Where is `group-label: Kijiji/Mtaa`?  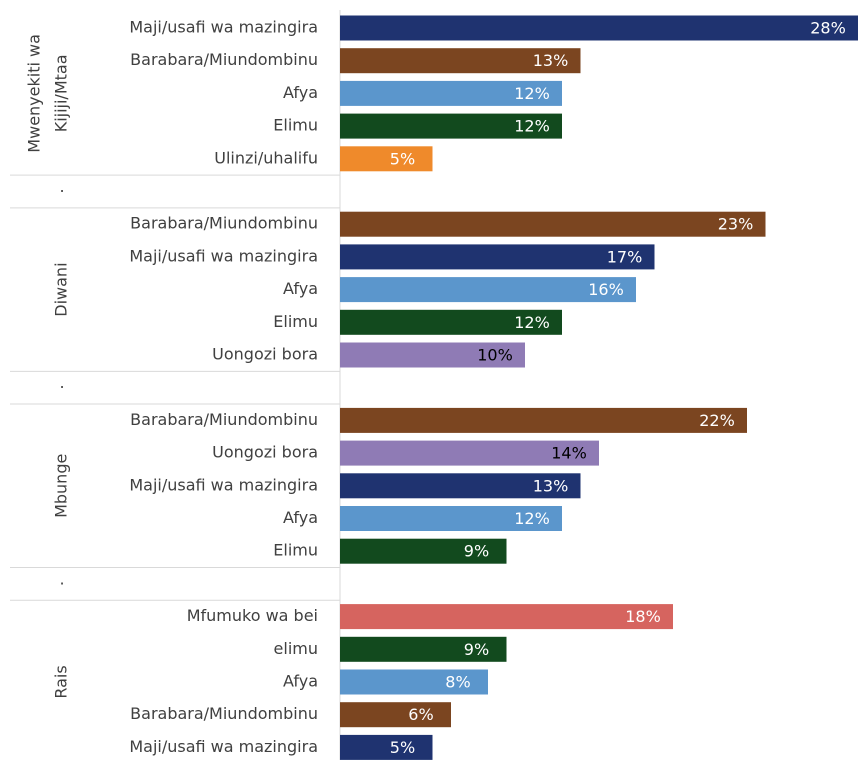
group-label: Kijiji/Mtaa is located at coordinates (61, 94).